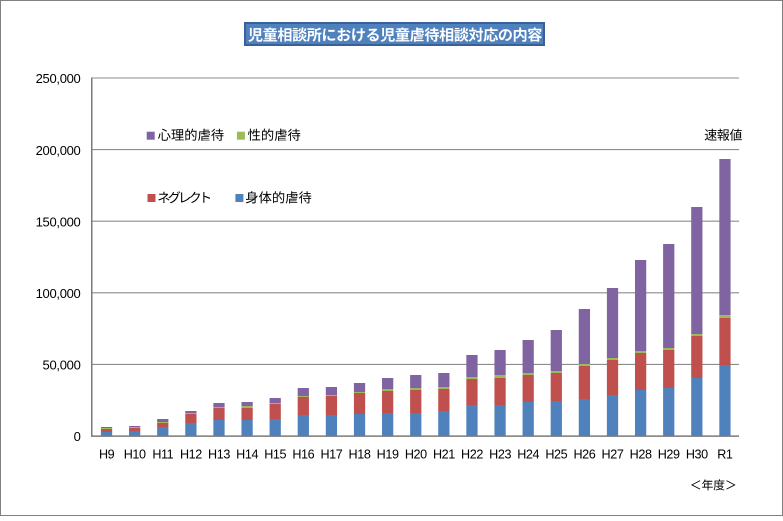 The width and height of the screenshot is (783, 521). I want to click on svg-text: H28, so click(641, 455).